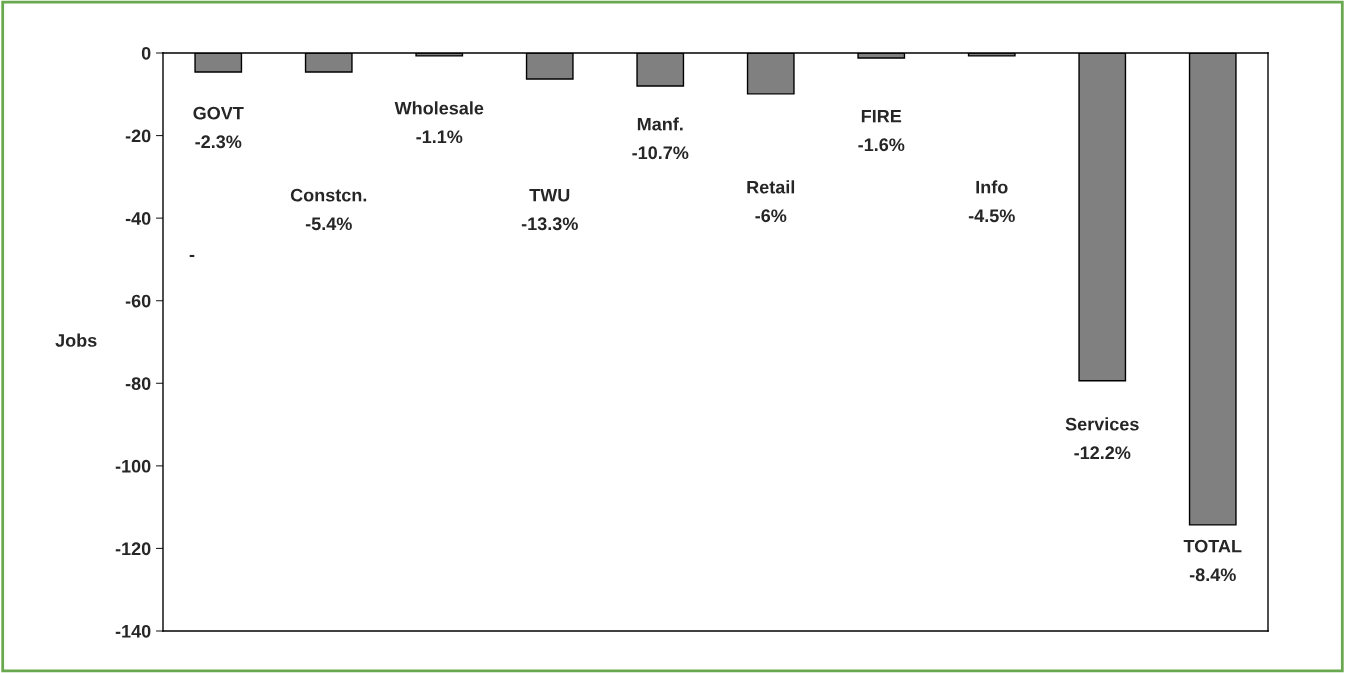  I want to click on y-tick-label: -140, so click(133, 631).